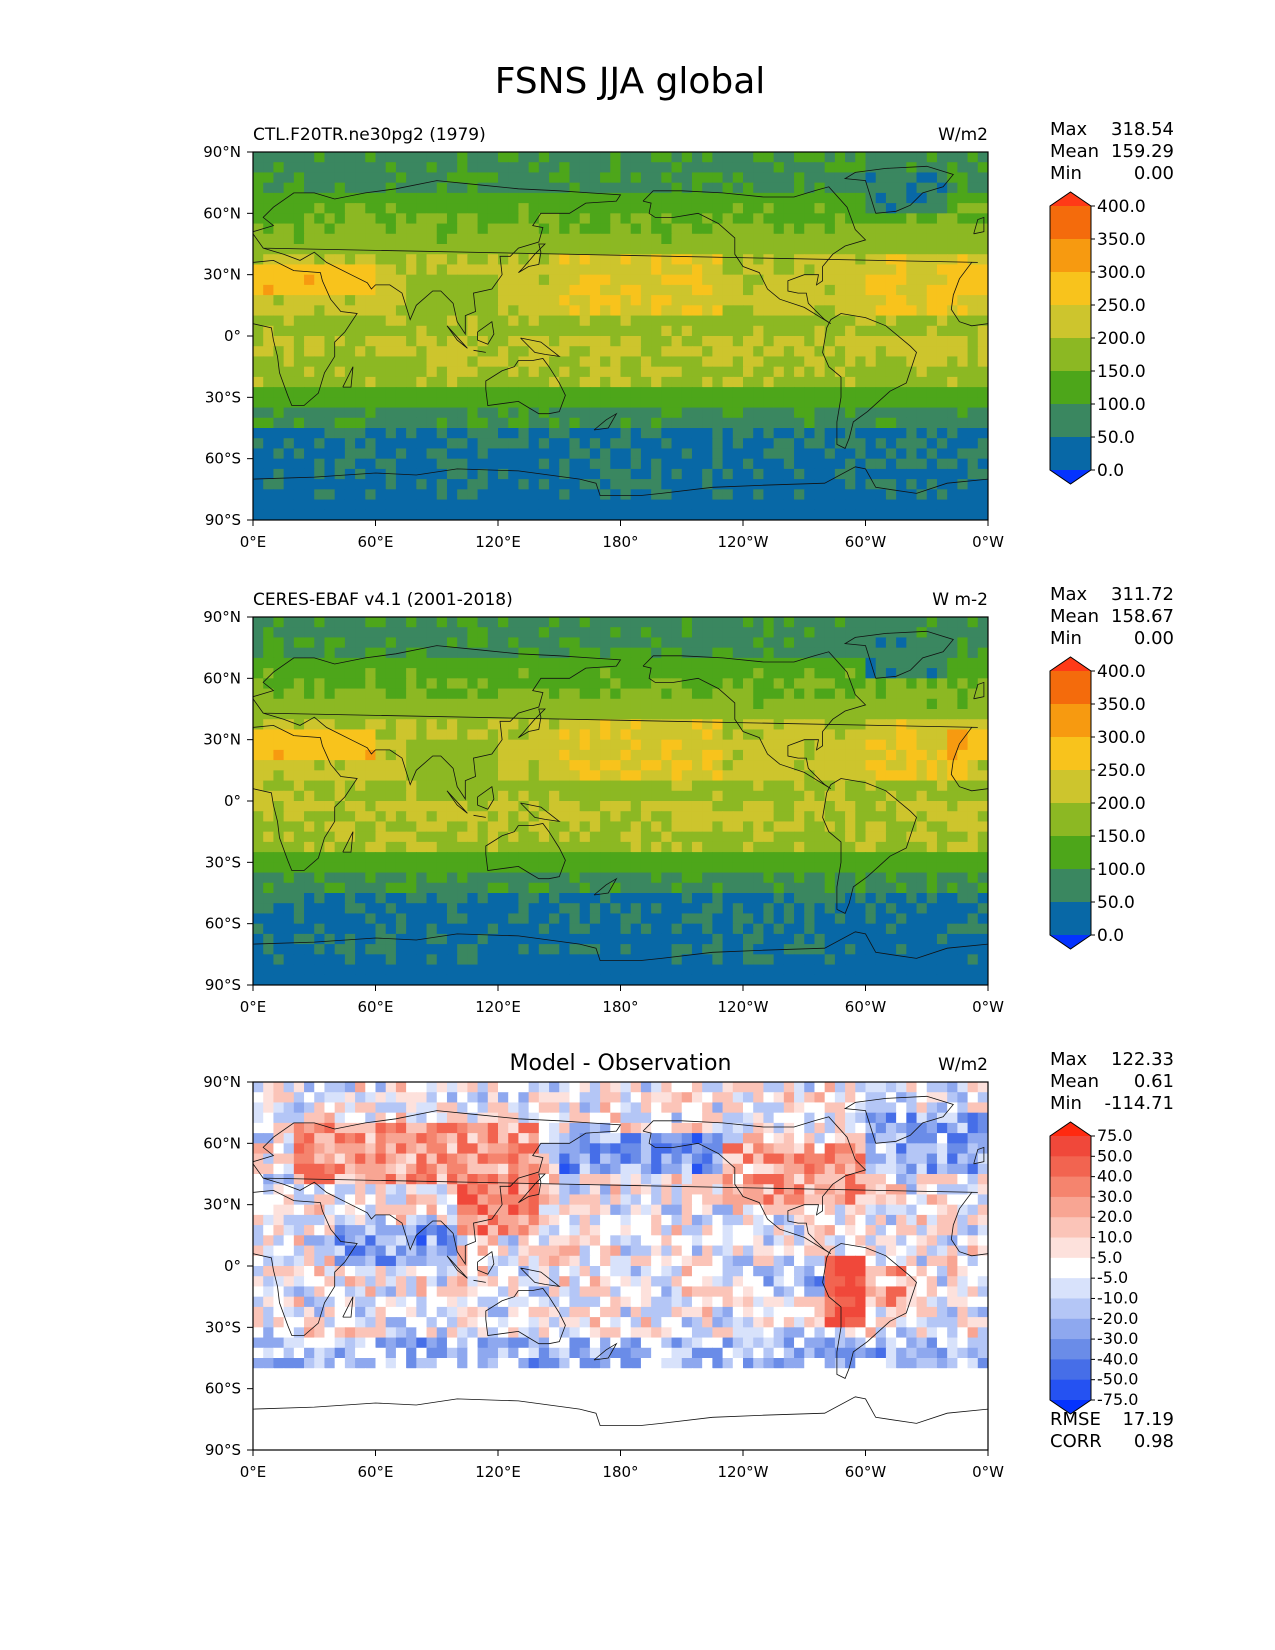 The height and width of the screenshot is (1650, 1275). Describe the element at coordinates (1139, 1103) in the screenshot. I see `stat-value-min: -114.71` at that location.